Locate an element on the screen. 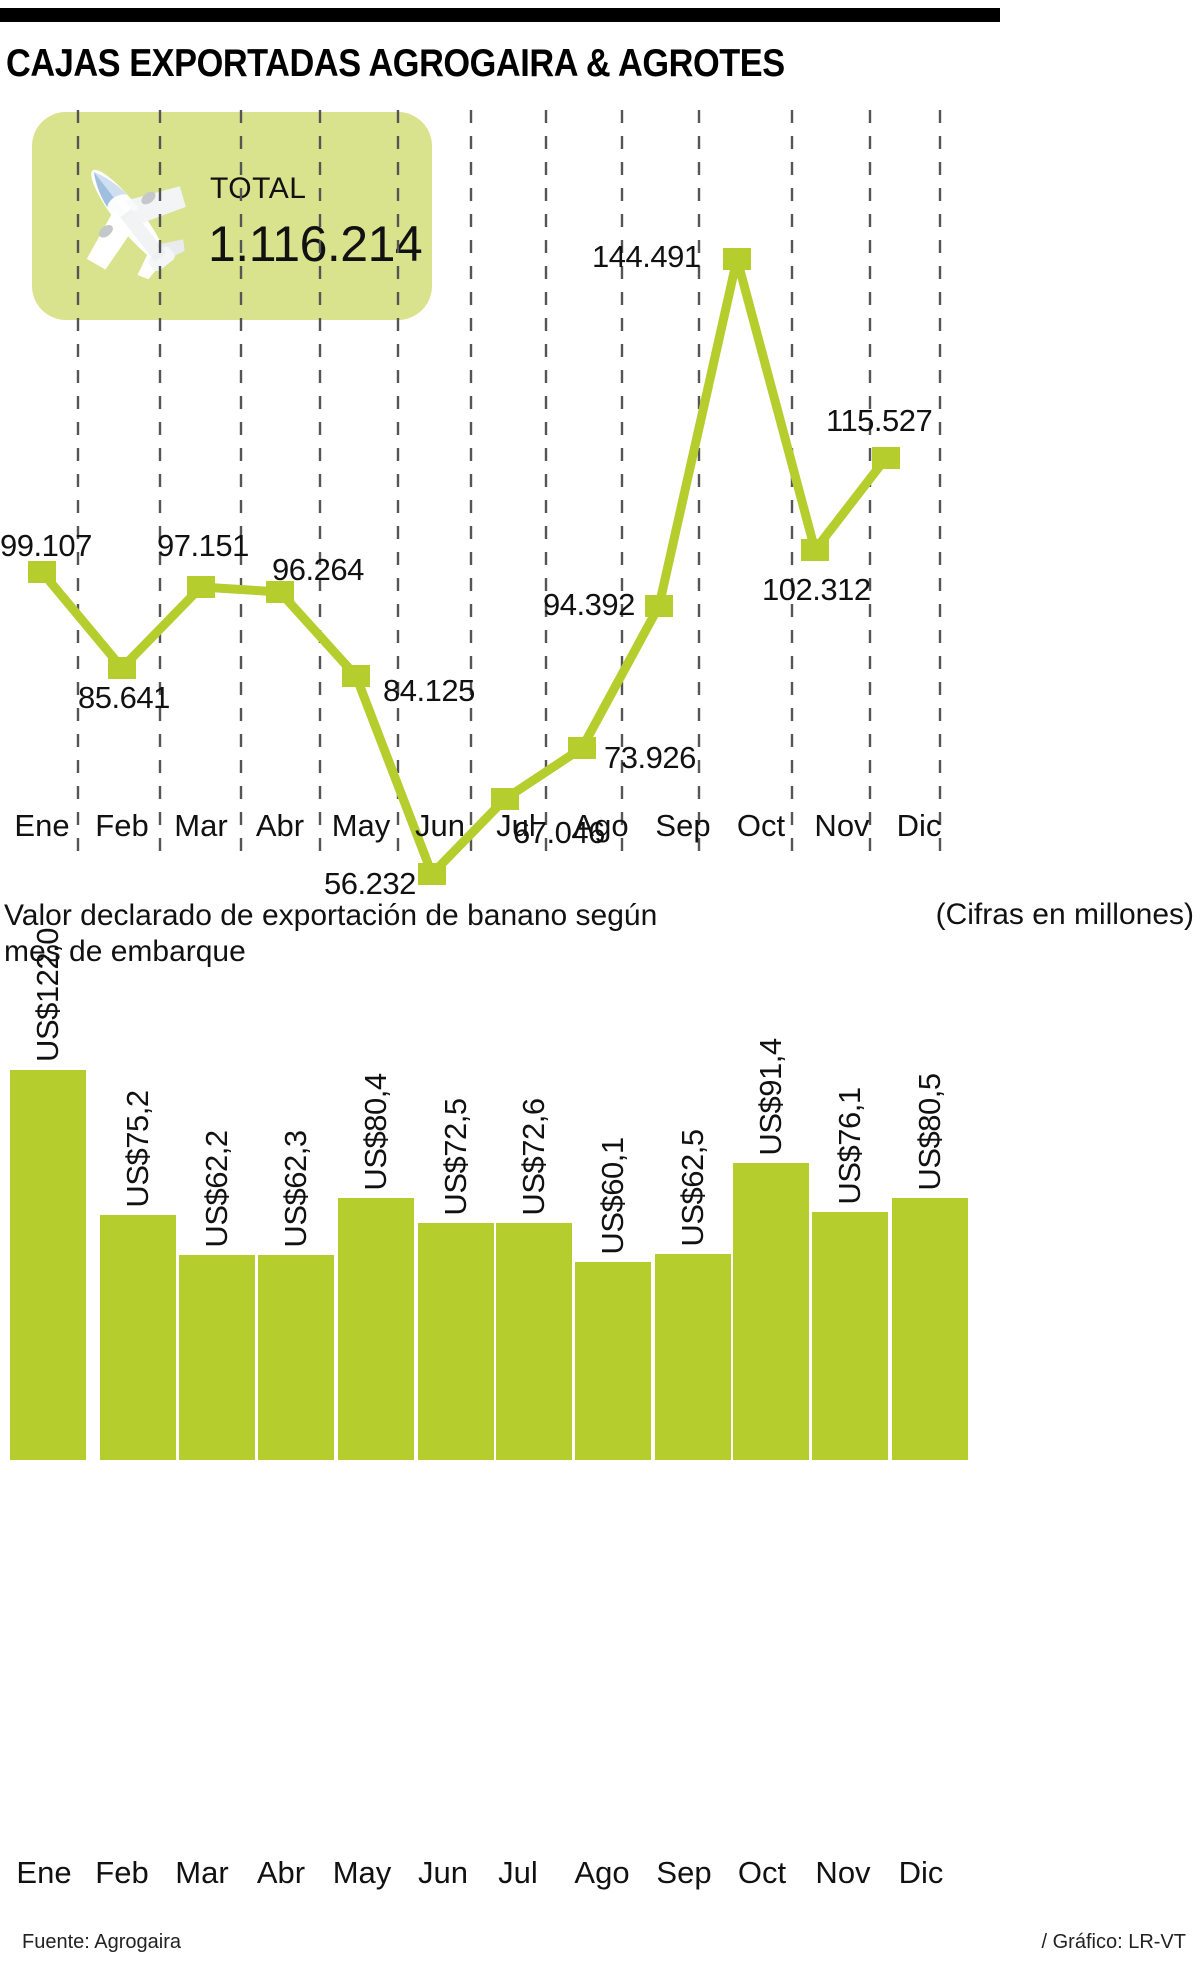 The height and width of the screenshot is (1970, 1200). bar-month-label-ene: Ene is located at coordinates (44, 1872).